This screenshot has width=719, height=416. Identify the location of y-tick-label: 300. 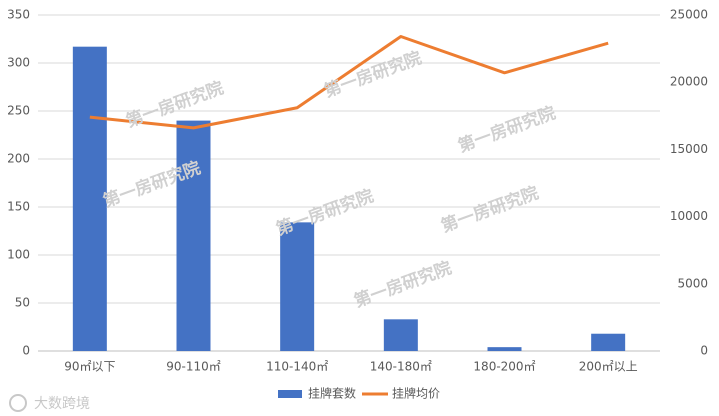
(18, 63).